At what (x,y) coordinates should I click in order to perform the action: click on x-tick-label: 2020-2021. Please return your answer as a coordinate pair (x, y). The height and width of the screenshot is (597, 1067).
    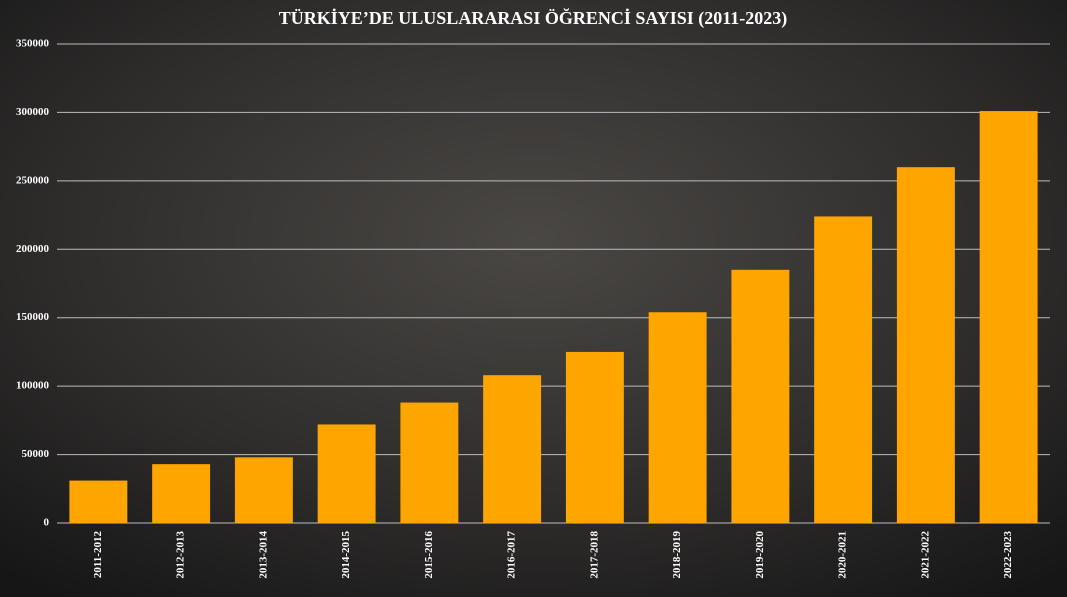
    Looking at the image, I should click on (843, 555).